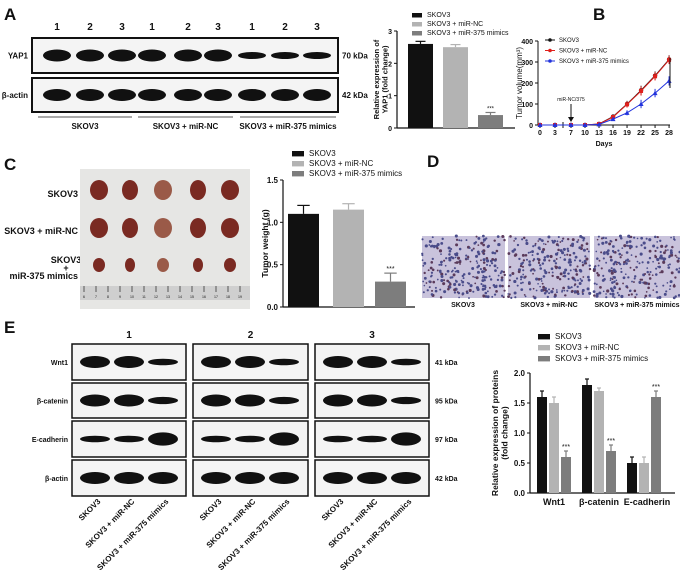 The height and width of the screenshot is (585, 680). I want to click on ruler-tick-label: 10, so click(132, 297).